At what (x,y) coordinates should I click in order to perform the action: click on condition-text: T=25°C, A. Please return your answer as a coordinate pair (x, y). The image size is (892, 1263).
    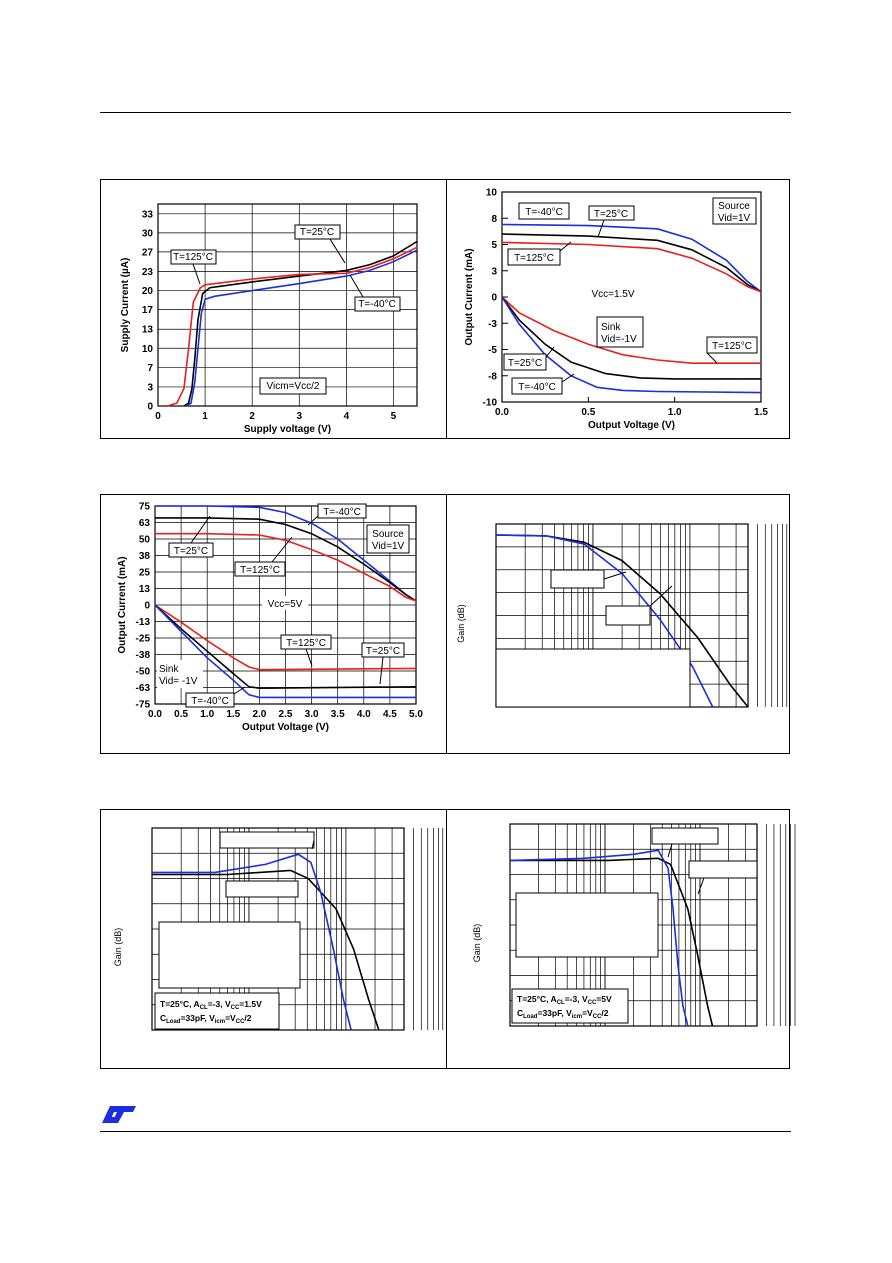
    Looking at the image, I should click on (537, 999).